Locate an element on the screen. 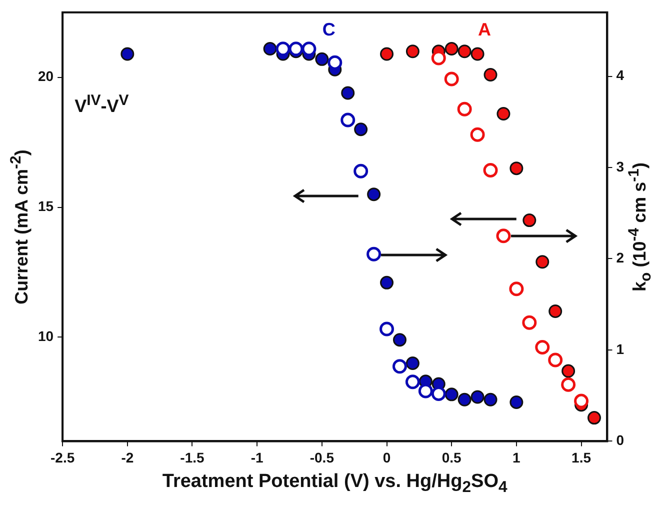  y-tick-label: 15 is located at coordinates (46, 206).